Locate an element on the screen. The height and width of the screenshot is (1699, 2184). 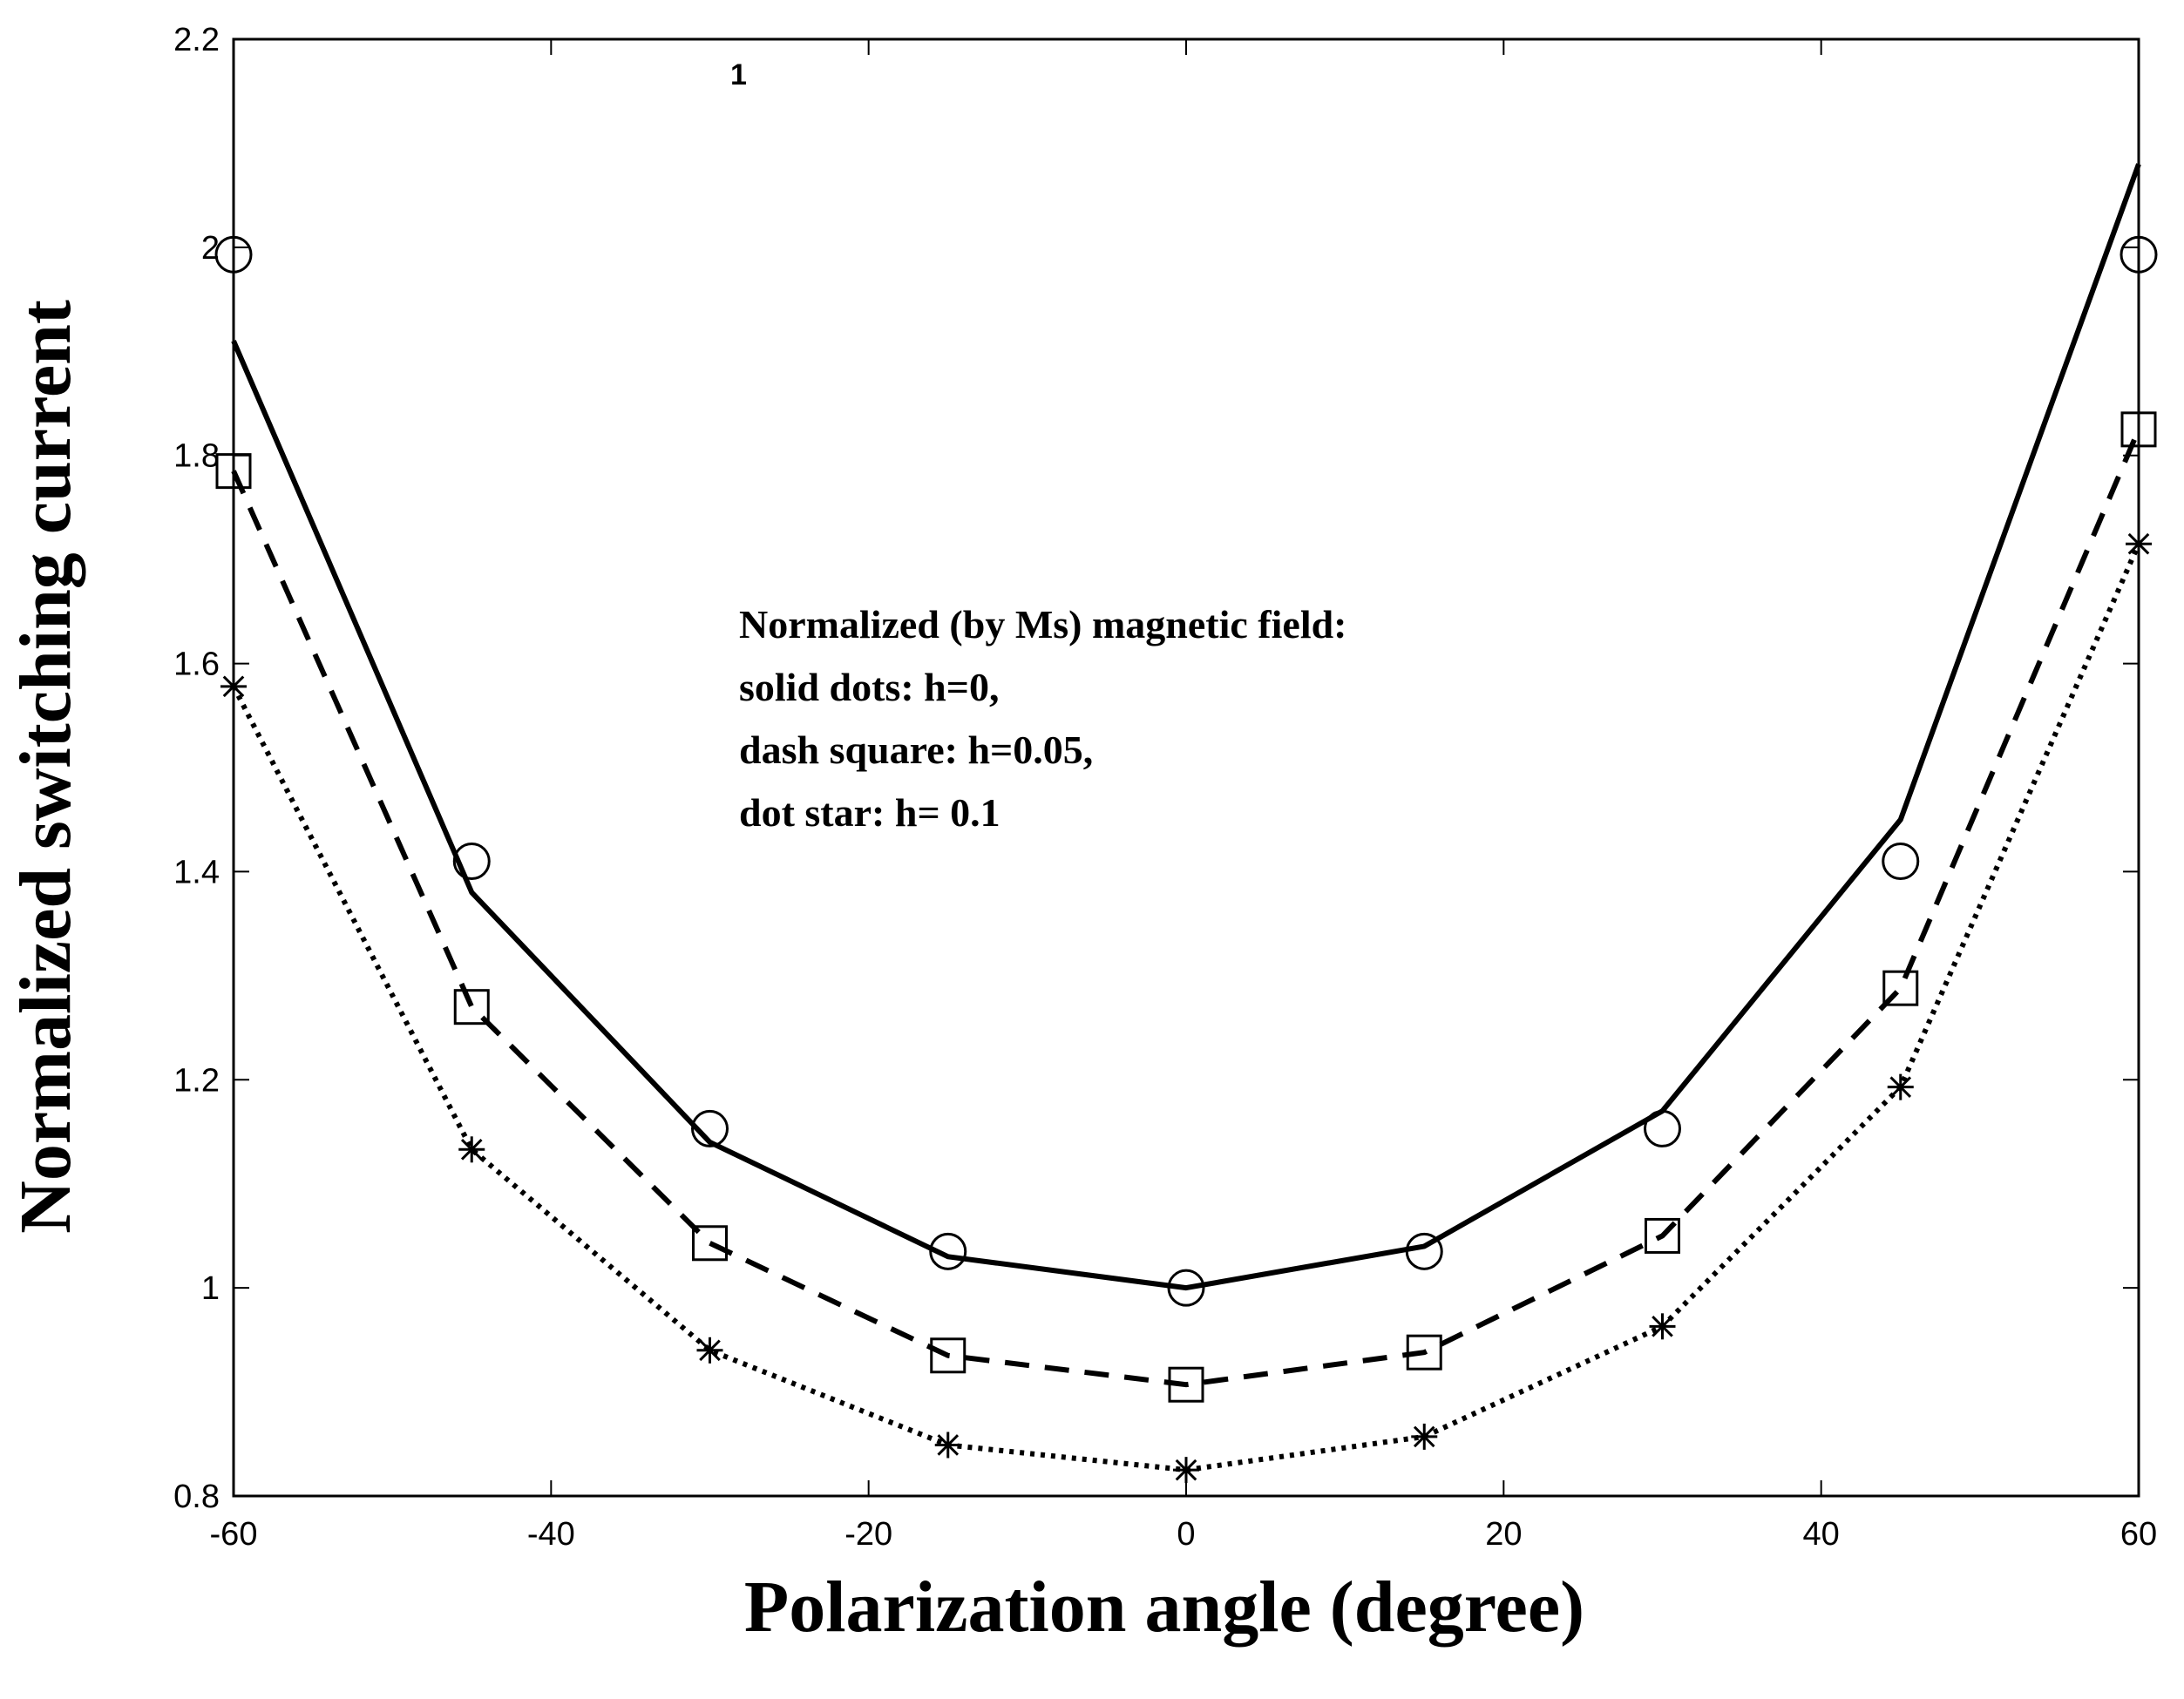
annotation-line-4: dot star: h= 0.1 is located at coordinates (869, 812).